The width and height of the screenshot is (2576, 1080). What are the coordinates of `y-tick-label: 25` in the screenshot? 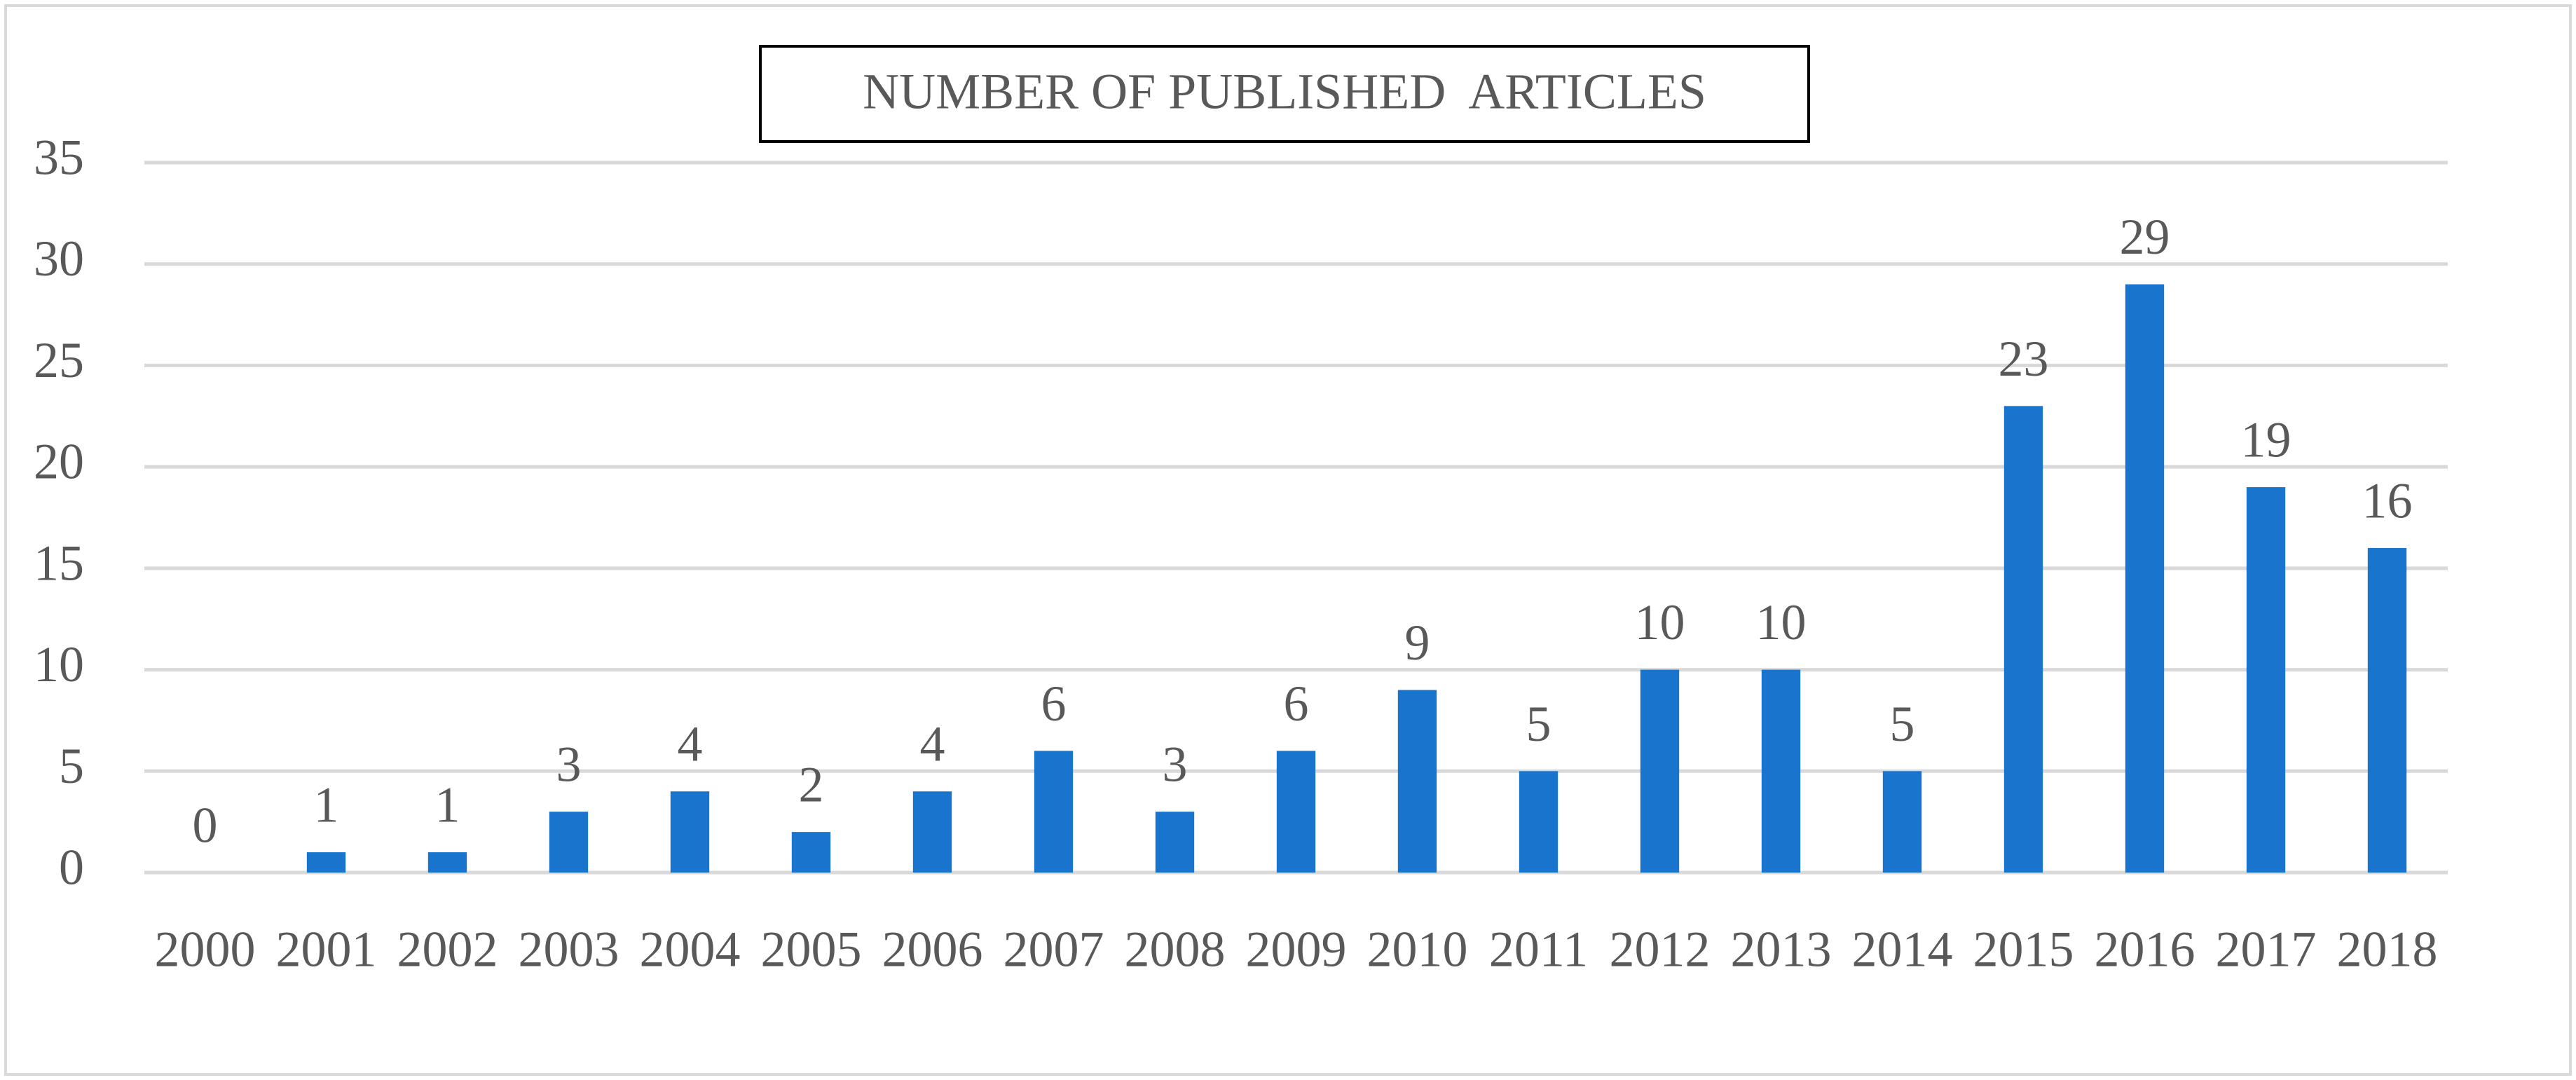 It's located at (59, 360).